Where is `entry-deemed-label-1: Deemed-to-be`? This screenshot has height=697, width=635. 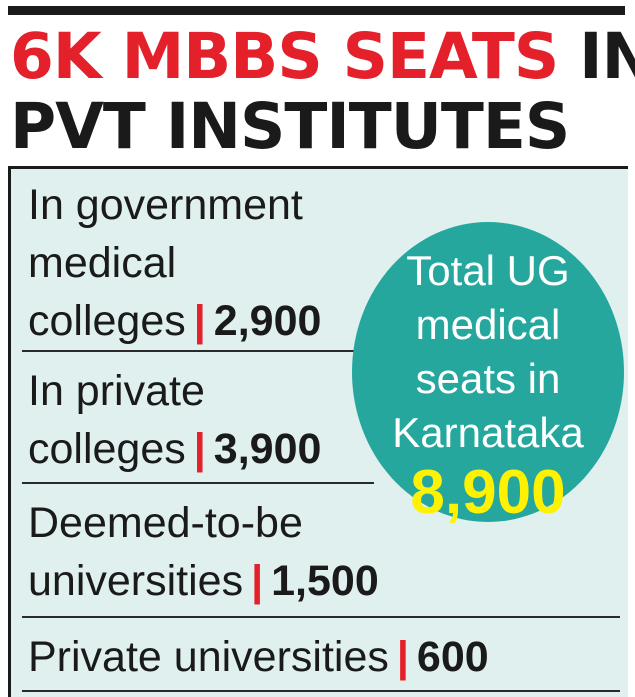
entry-deemed-label-1: Deemed-to-be is located at coordinates (165, 523).